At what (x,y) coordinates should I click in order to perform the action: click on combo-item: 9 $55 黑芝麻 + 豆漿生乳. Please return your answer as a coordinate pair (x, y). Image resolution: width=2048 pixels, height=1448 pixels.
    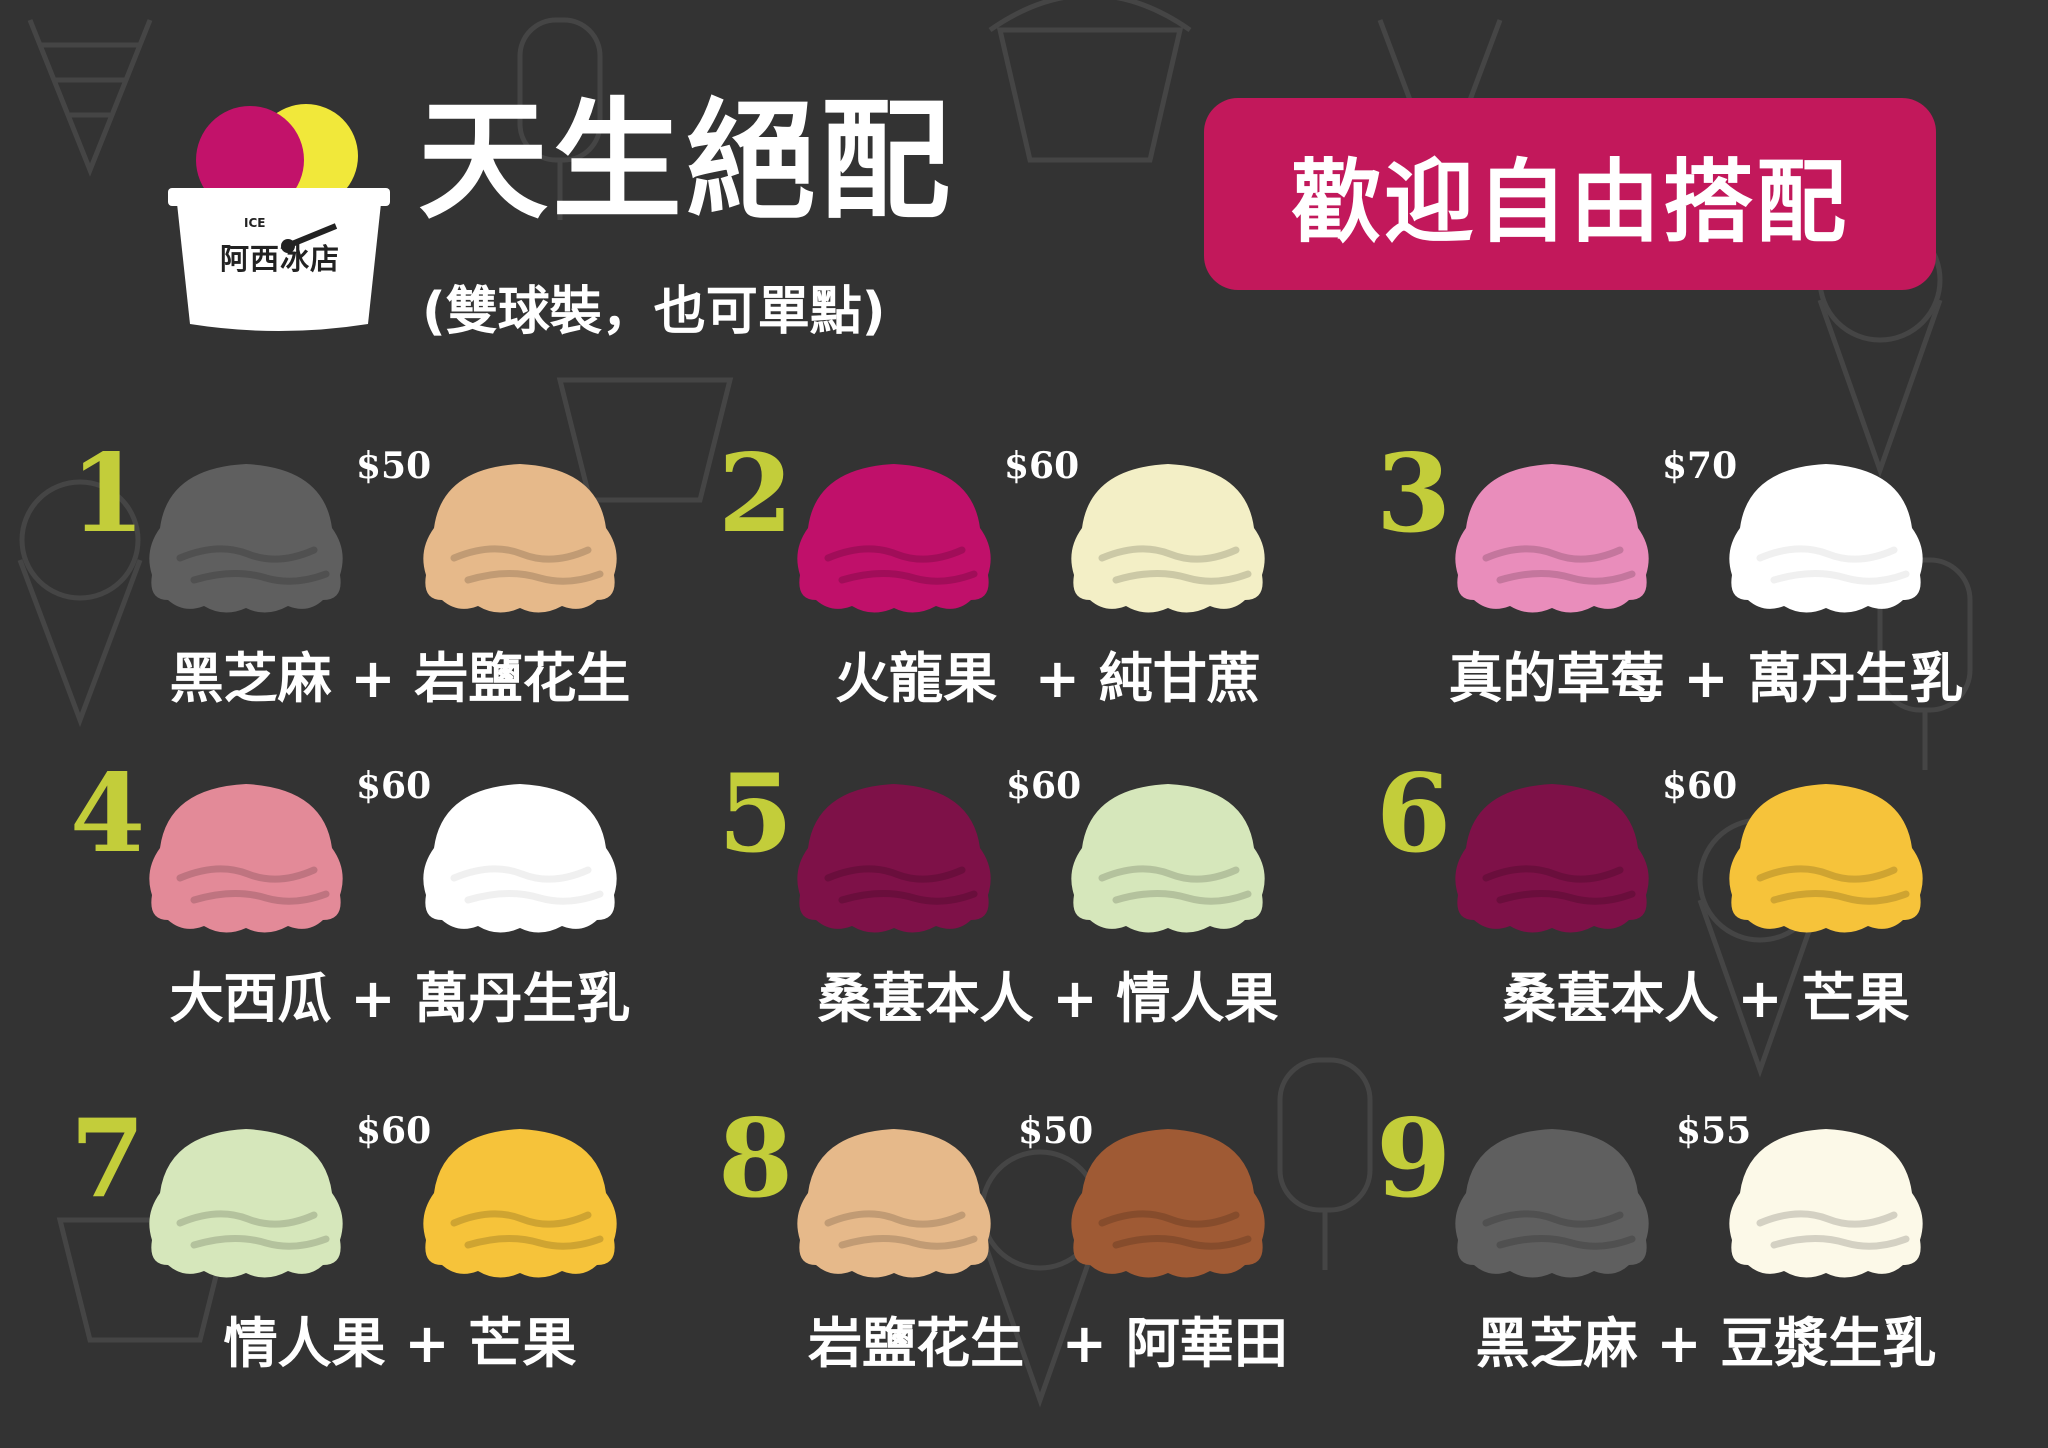
    Looking at the image, I should click on (1706, 1255).